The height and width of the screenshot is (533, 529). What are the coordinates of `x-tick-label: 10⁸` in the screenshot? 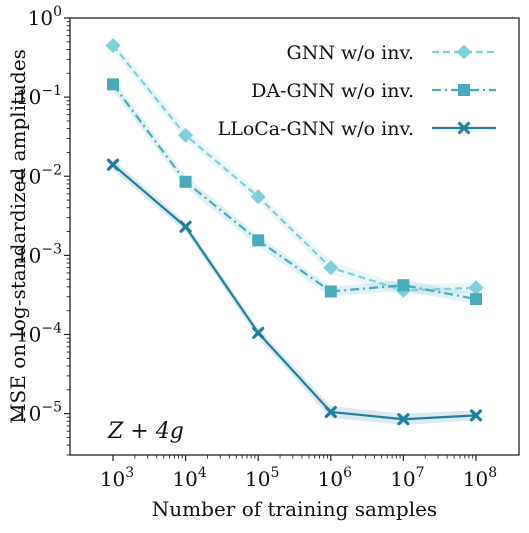 It's located at (480, 478).